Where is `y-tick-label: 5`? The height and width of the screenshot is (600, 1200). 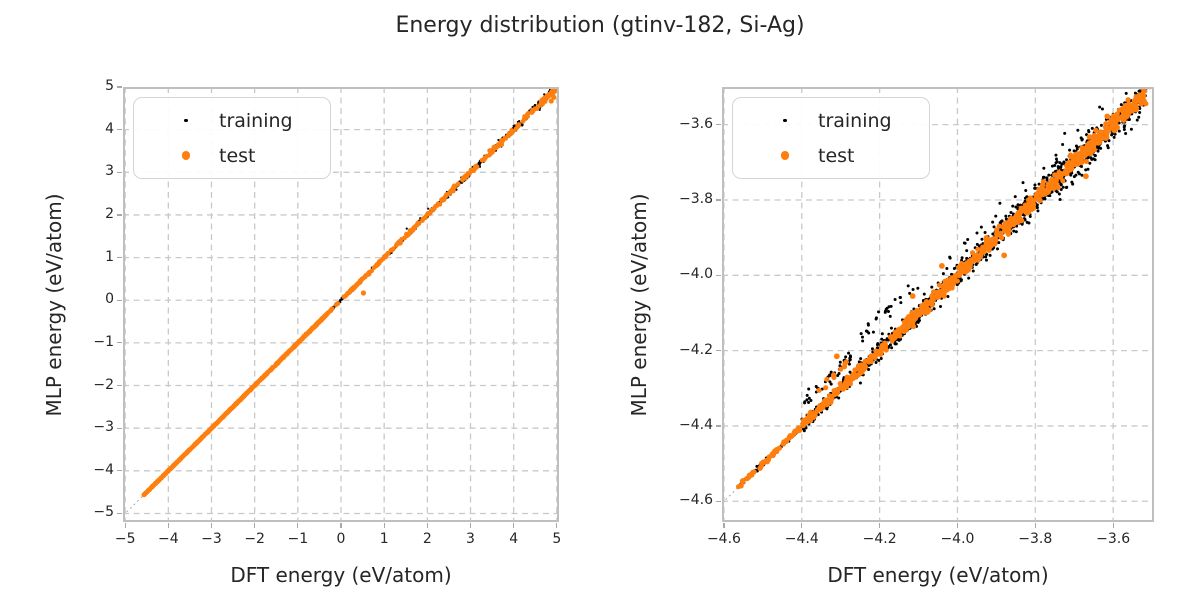
y-tick-label: 5 is located at coordinates (109, 86).